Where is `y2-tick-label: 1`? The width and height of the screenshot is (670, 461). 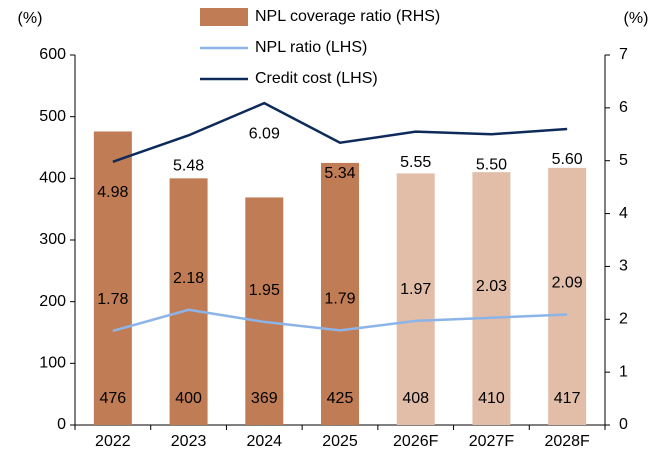
y2-tick-label: 1 is located at coordinates (623, 371).